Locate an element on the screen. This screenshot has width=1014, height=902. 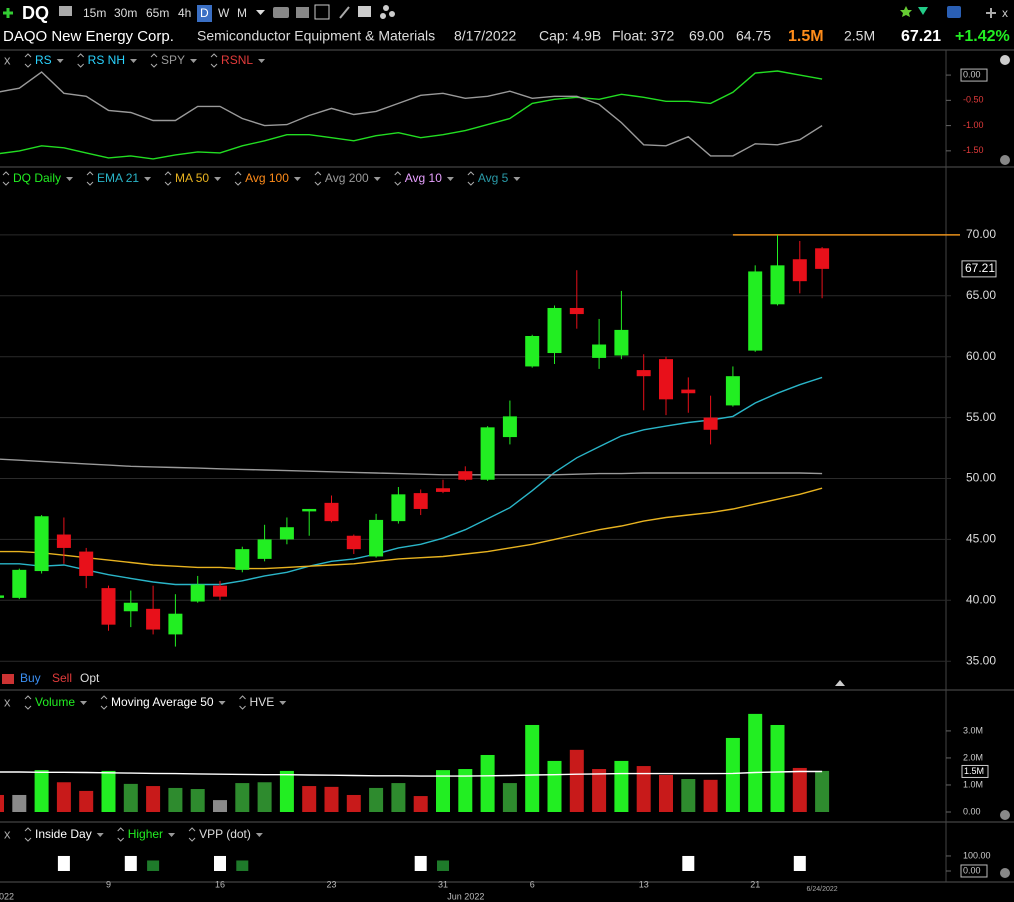
price-tag is located at coordinates (979, 269).